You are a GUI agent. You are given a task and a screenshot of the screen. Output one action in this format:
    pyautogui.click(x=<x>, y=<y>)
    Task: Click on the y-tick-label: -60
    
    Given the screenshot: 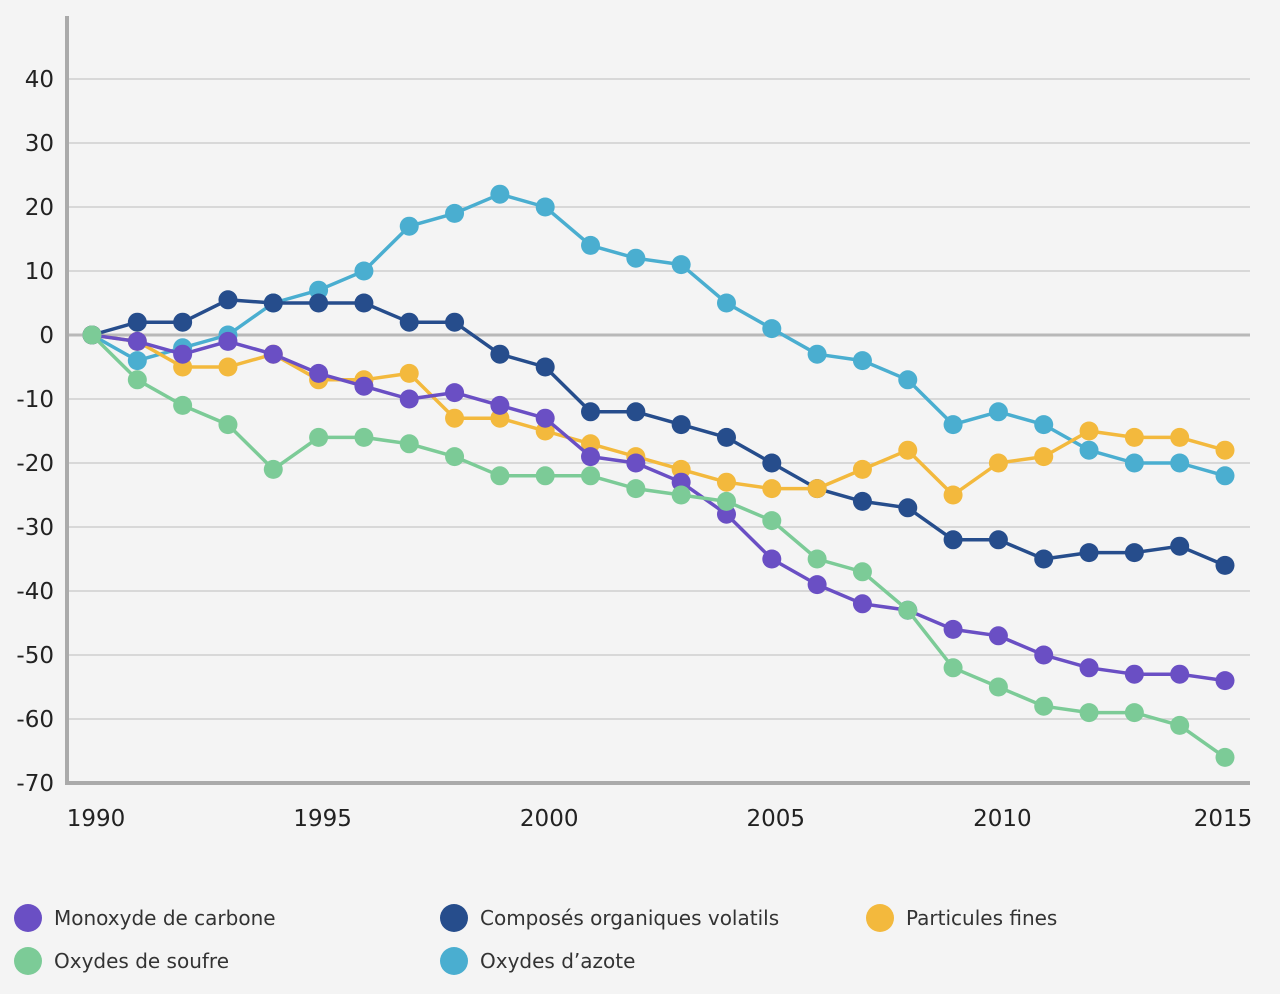 What is the action you would take?
    pyautogui.click(x=35, y=720)
    